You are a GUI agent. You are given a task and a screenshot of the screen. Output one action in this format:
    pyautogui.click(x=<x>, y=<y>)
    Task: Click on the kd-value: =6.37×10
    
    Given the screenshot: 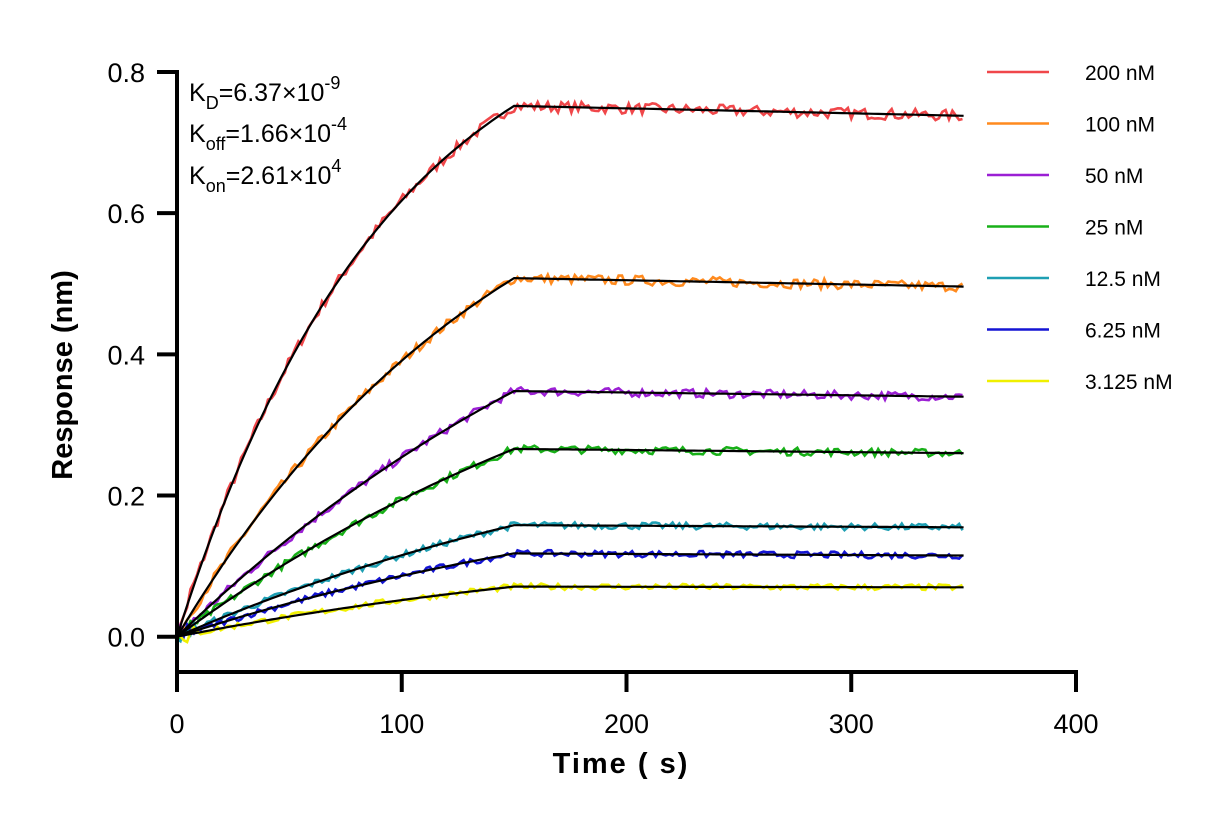 What is the action you would take?
    pyautogui.click(x=272, y=93)
    